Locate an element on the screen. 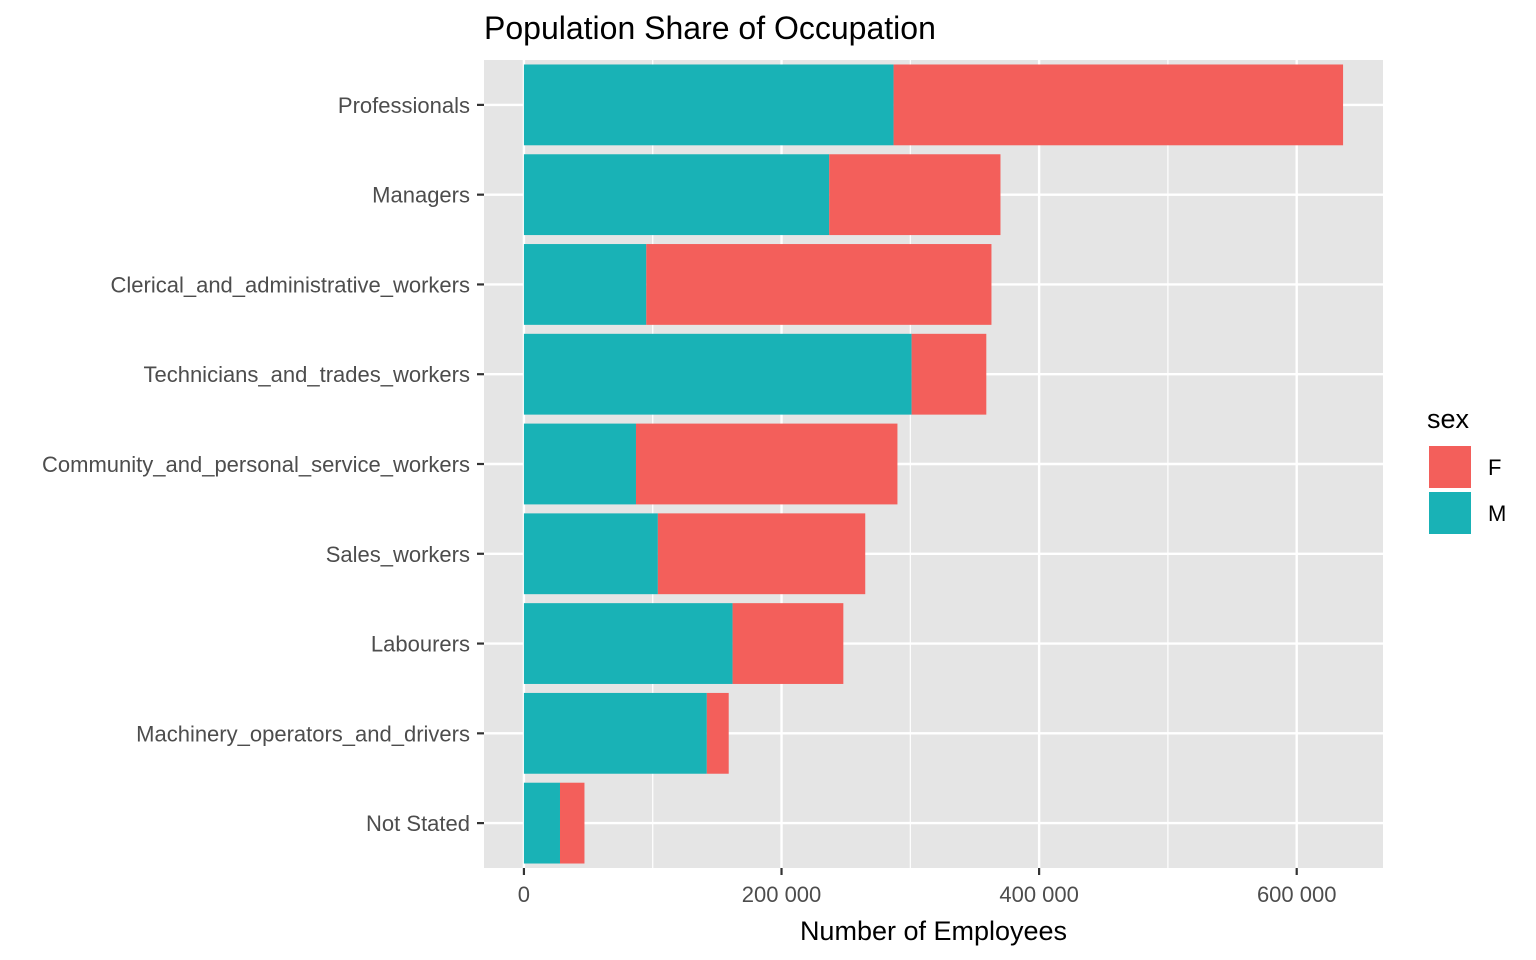 Image resolution: width=1536 pixels, height=960 pixels. x-axis: 0 200 000 400 000 600 000 is located at coordinates (927, 887).